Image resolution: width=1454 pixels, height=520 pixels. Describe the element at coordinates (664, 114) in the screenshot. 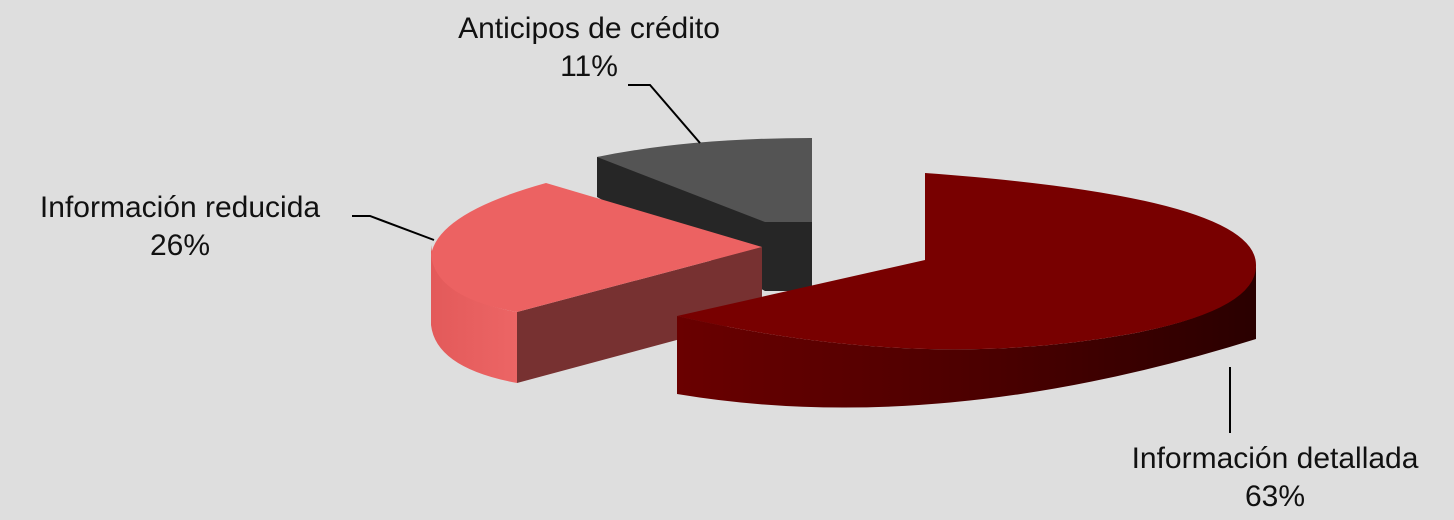

I see `leader-line-anticipos` at that location.